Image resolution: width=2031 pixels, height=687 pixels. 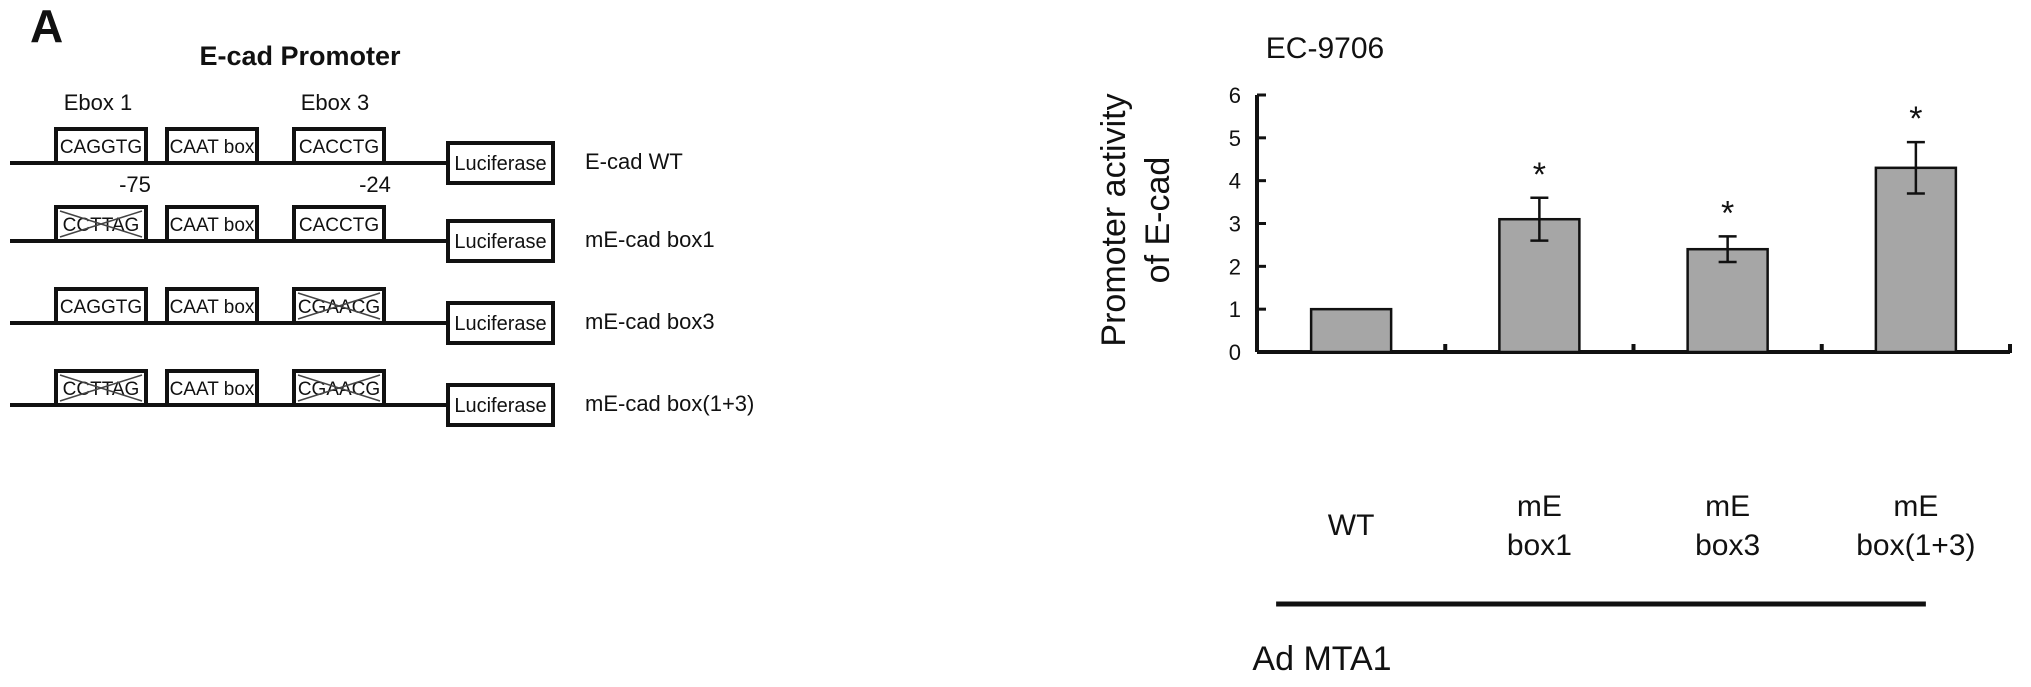 I want to click on construct-name: mE-cad box(1+3), so click(x=669, y=403).